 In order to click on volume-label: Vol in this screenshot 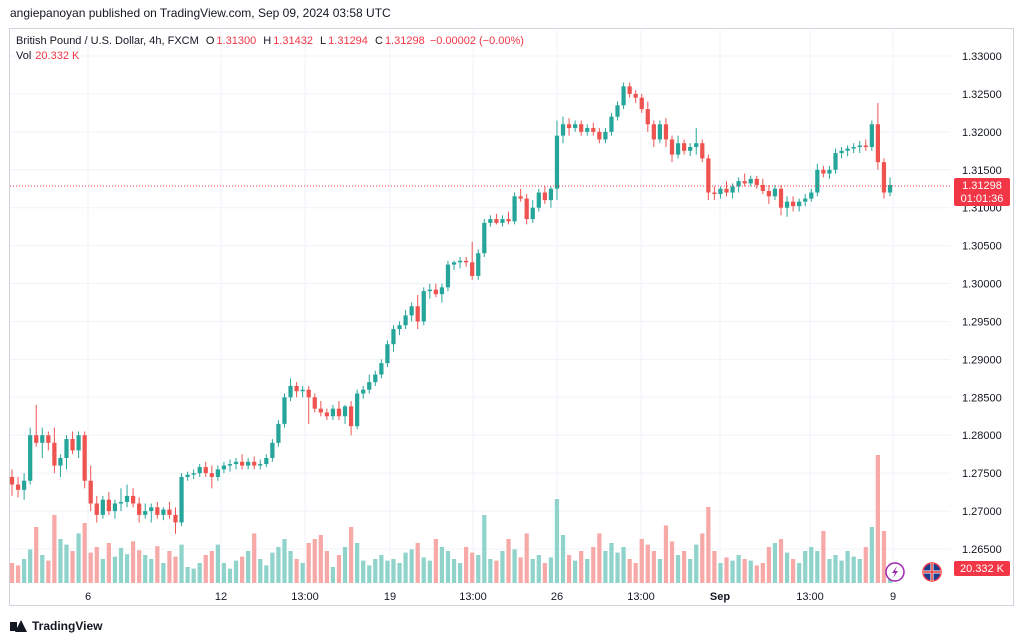, I will do `click(24, 56)`.